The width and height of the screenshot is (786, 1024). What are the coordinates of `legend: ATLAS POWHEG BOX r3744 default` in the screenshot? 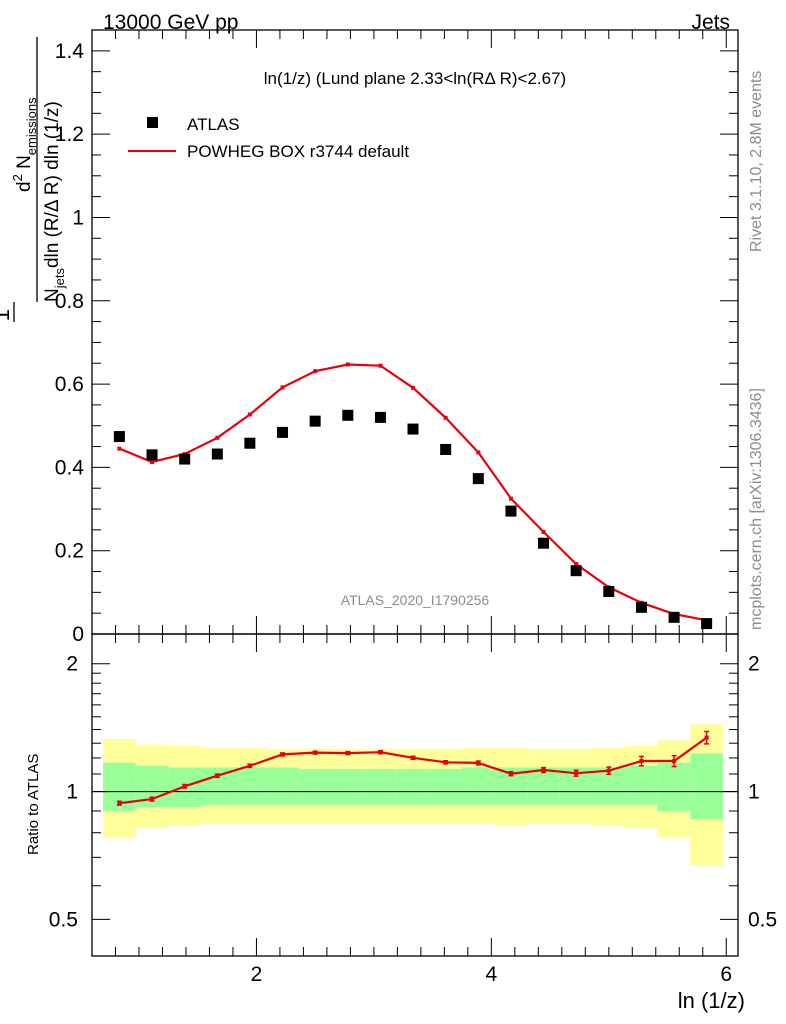 It's located at (268, 138).